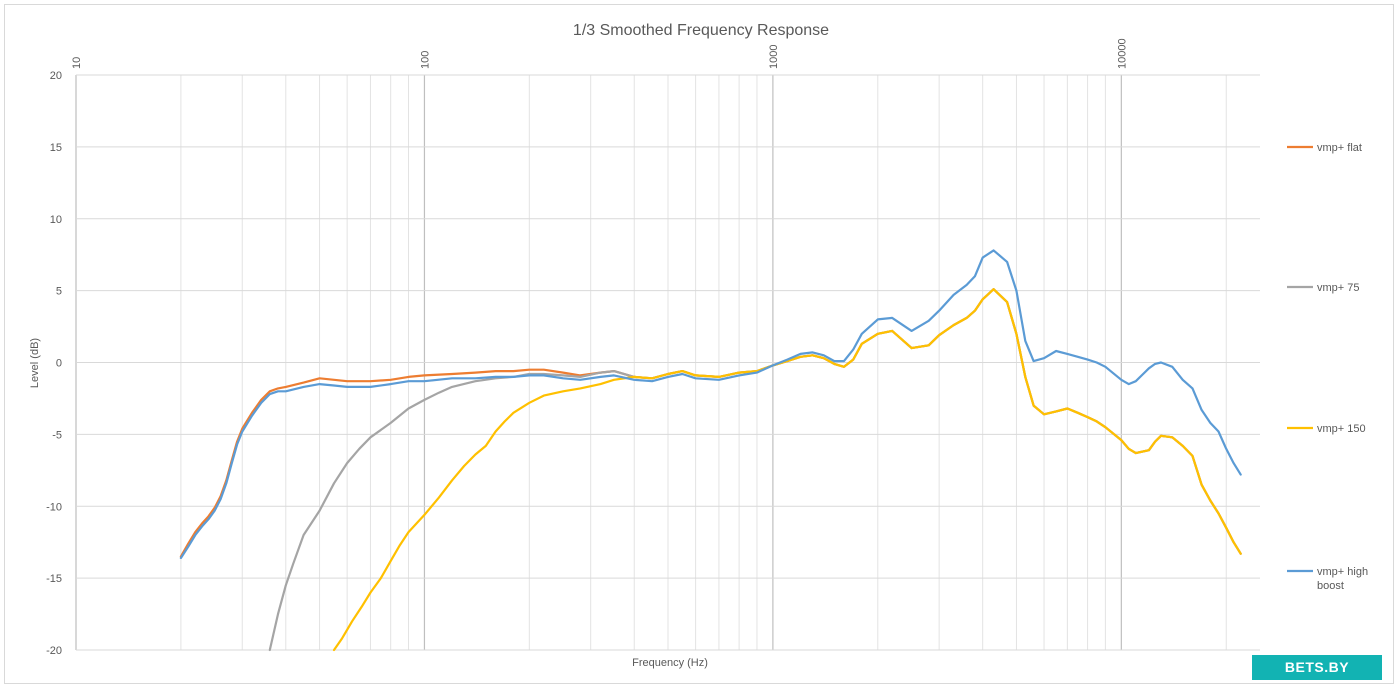 The height and width of the screenshot is (690, 1400). I want to click on x-tick-label: 10, so click(77, 63).